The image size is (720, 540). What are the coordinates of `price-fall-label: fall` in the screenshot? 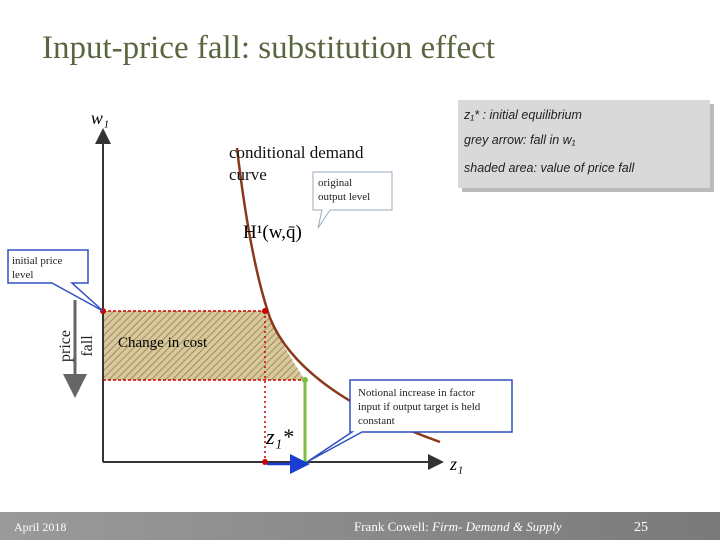 It's located at (87, 346).